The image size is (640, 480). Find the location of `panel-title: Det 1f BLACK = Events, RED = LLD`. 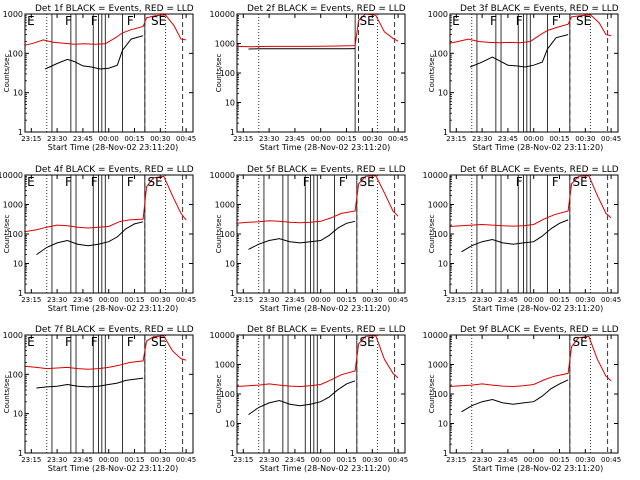

panel-title: Det 1f BLACK = Events, RED = LLD is located at coordinates (114, 9).